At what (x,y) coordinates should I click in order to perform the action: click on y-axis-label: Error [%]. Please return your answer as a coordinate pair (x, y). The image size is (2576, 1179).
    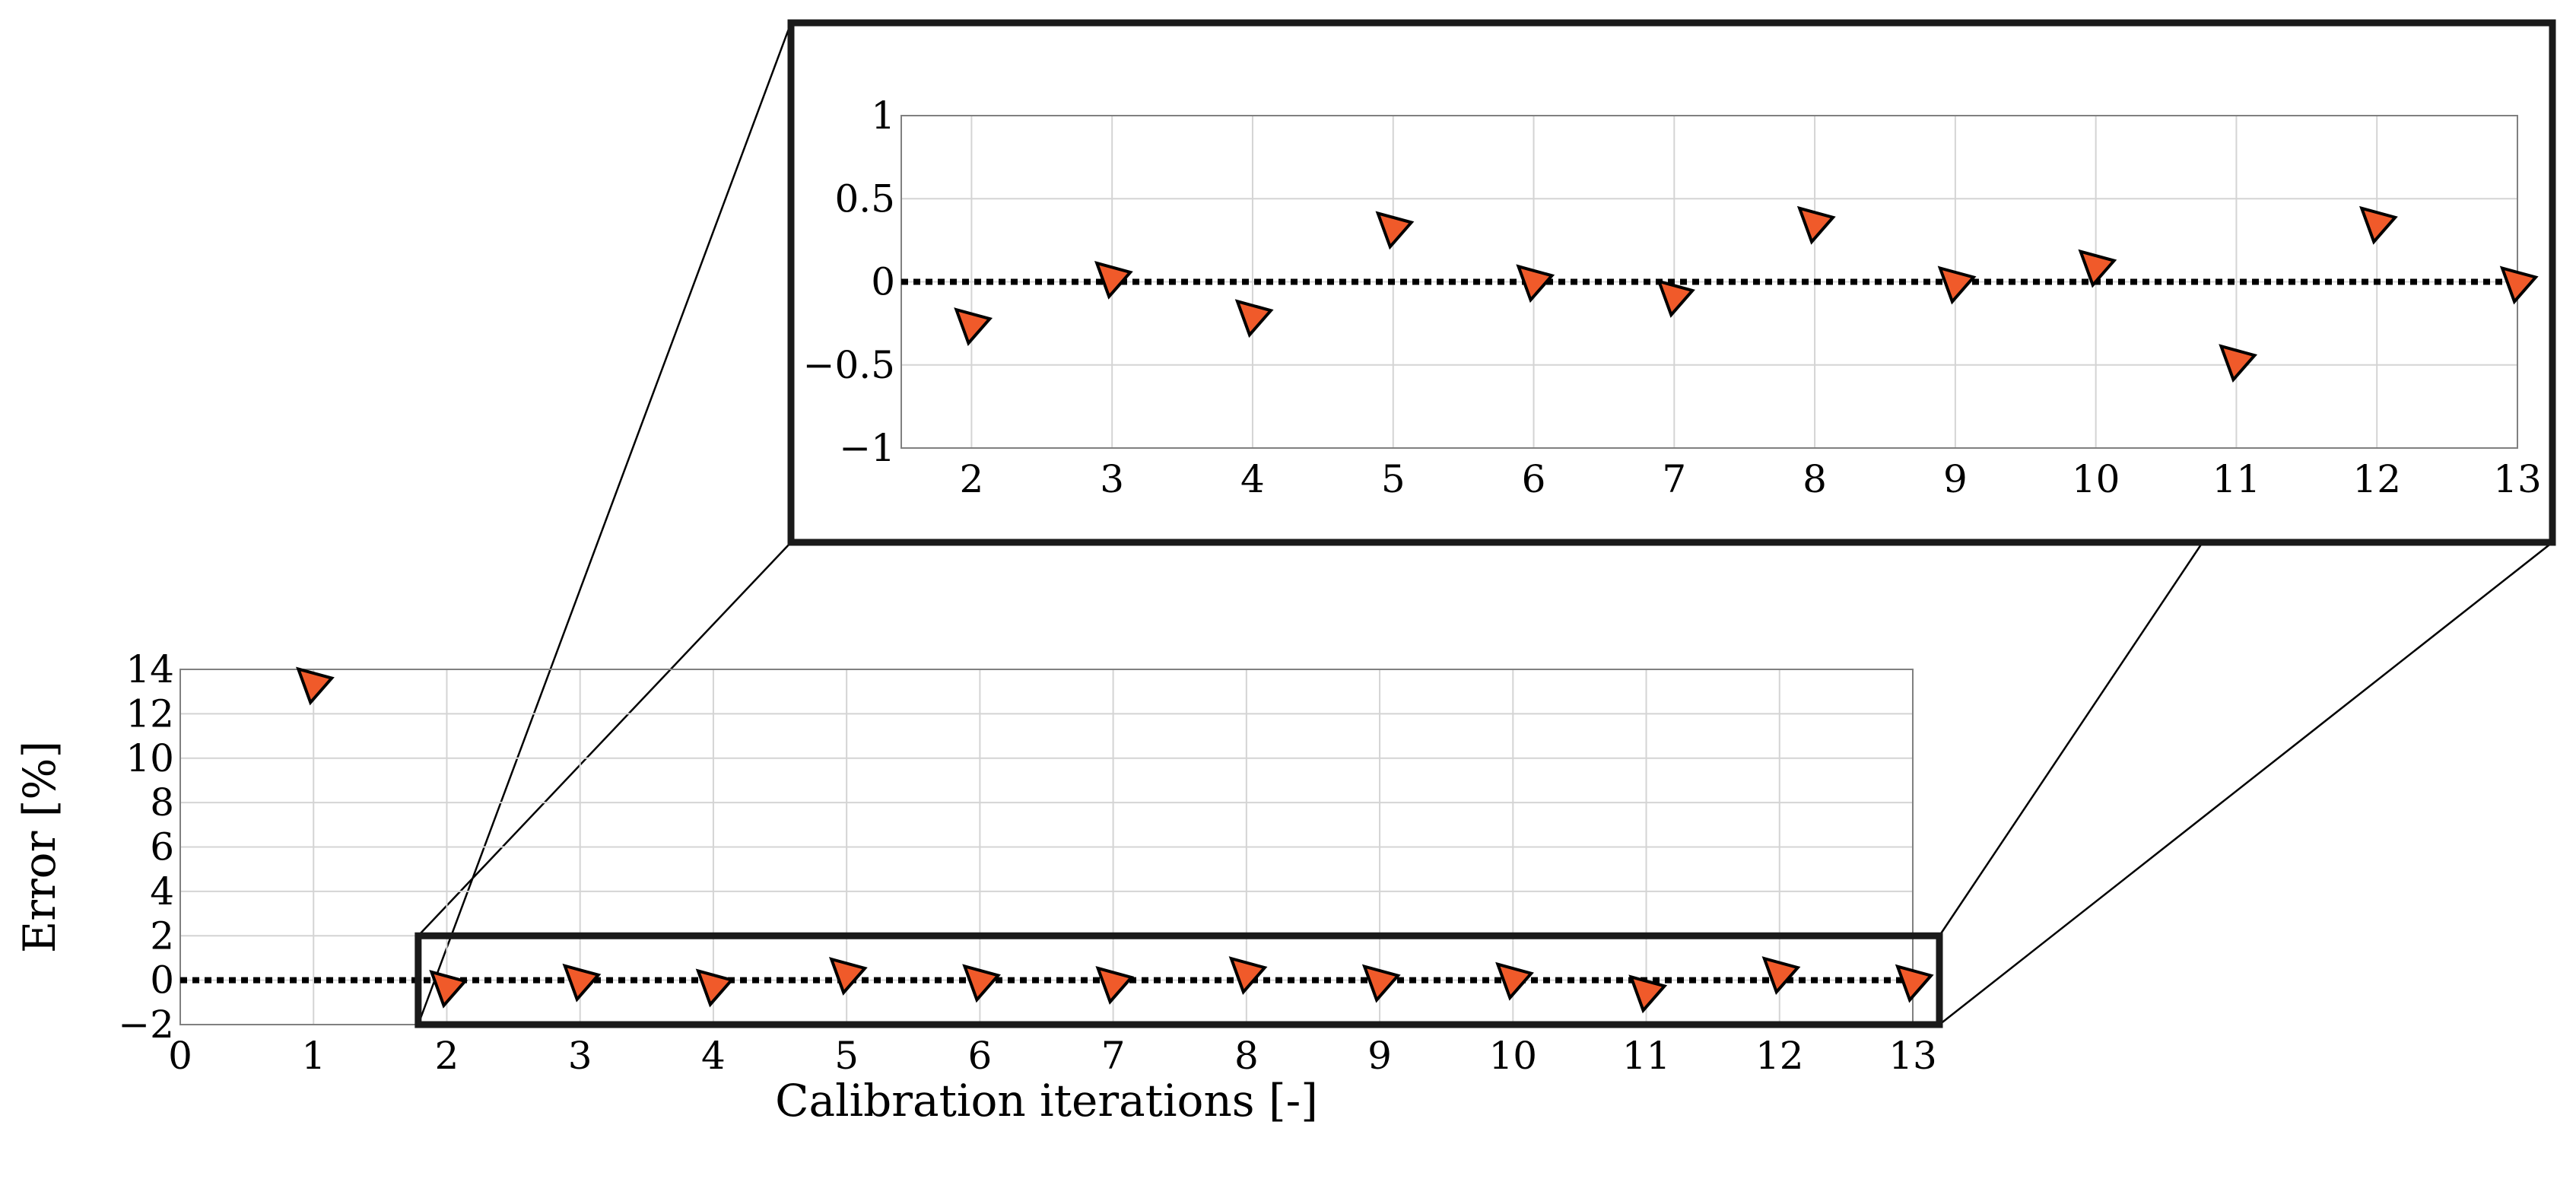
    Looking at the image, I should click on (39, 847).